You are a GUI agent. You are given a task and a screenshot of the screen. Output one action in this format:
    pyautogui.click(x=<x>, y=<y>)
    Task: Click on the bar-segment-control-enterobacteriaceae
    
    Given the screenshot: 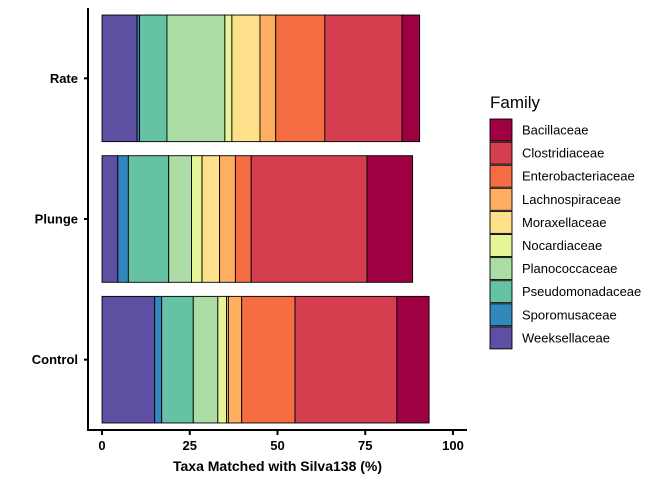 What is the action you would take?
    pyautogui.click(x=268, y=359)
    